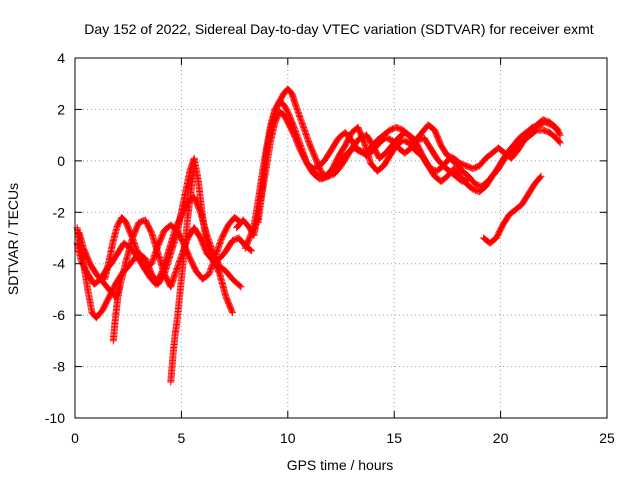 Image resolution: width=640 pixels, height=480 pixels. Describe the element at coordinates (61, 161) in the screenshot. I see `y-tick-label: 0` at that location.